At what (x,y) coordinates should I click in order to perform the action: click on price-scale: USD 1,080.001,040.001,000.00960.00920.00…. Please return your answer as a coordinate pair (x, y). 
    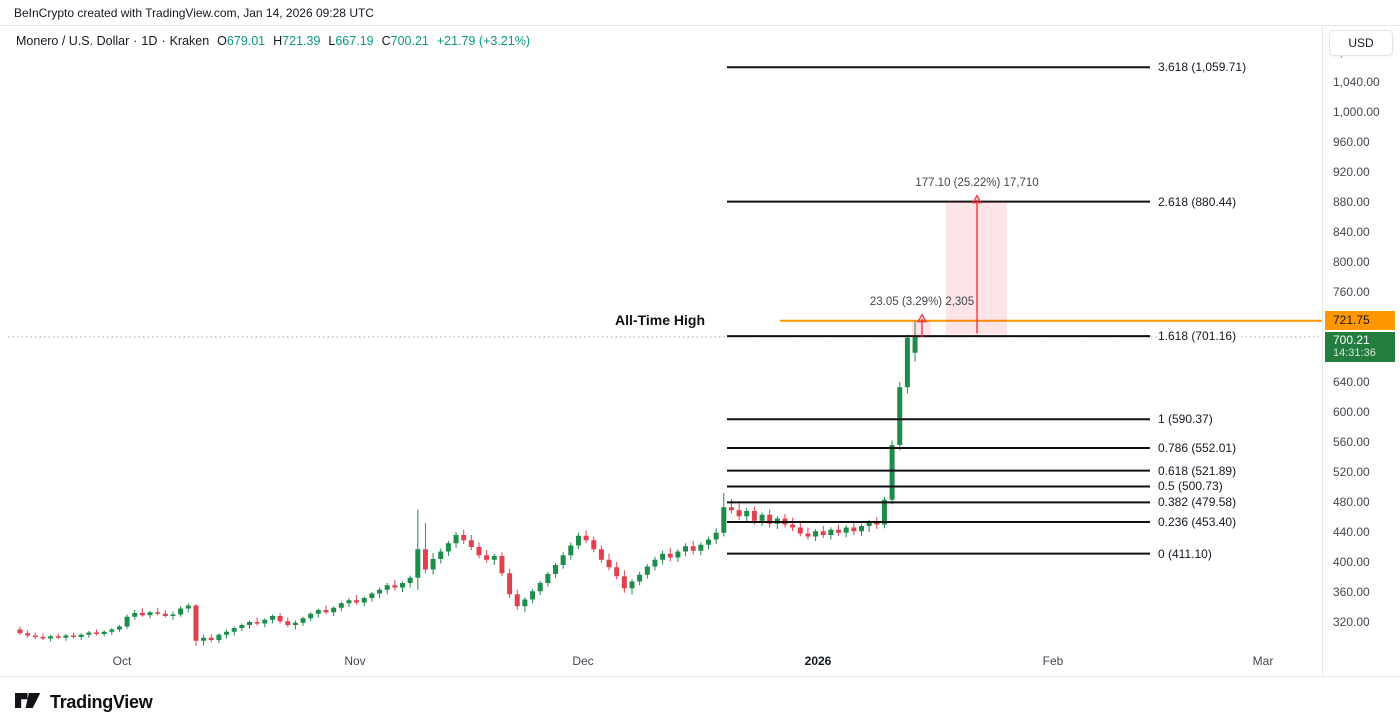
    Looking at the image, I should click on (1361, 351).